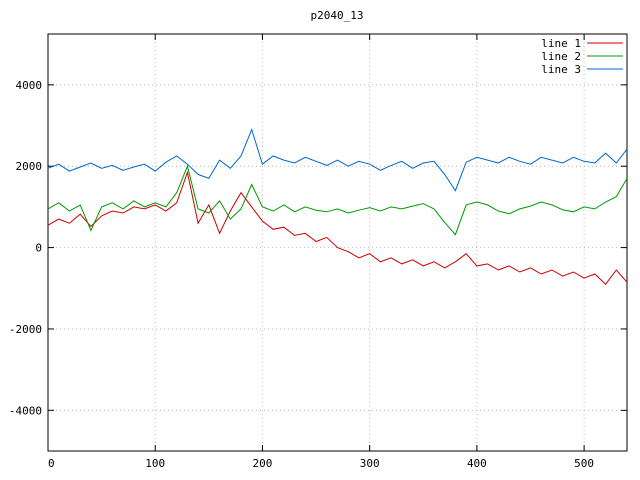 The width and height of the screenshot is (640, 480). I want to click on legend-label: line 3, so click(561, 69).